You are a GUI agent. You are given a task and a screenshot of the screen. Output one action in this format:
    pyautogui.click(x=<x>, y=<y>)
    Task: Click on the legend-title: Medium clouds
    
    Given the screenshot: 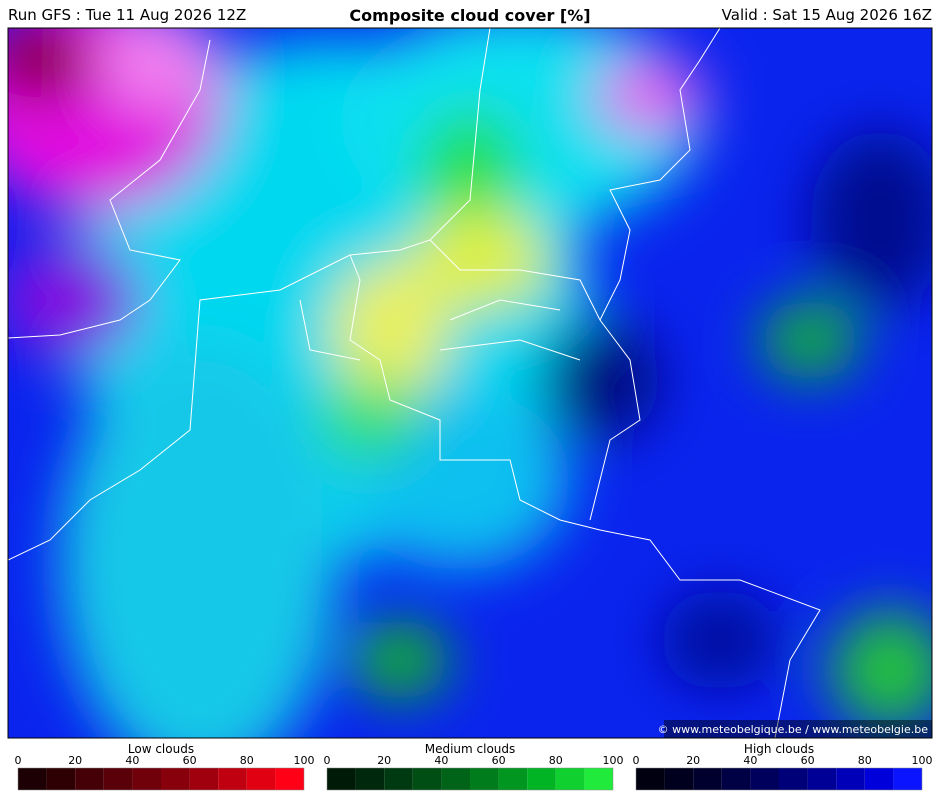 What is the action you would take?
    pyautogui.click(x=470, y=749)
    